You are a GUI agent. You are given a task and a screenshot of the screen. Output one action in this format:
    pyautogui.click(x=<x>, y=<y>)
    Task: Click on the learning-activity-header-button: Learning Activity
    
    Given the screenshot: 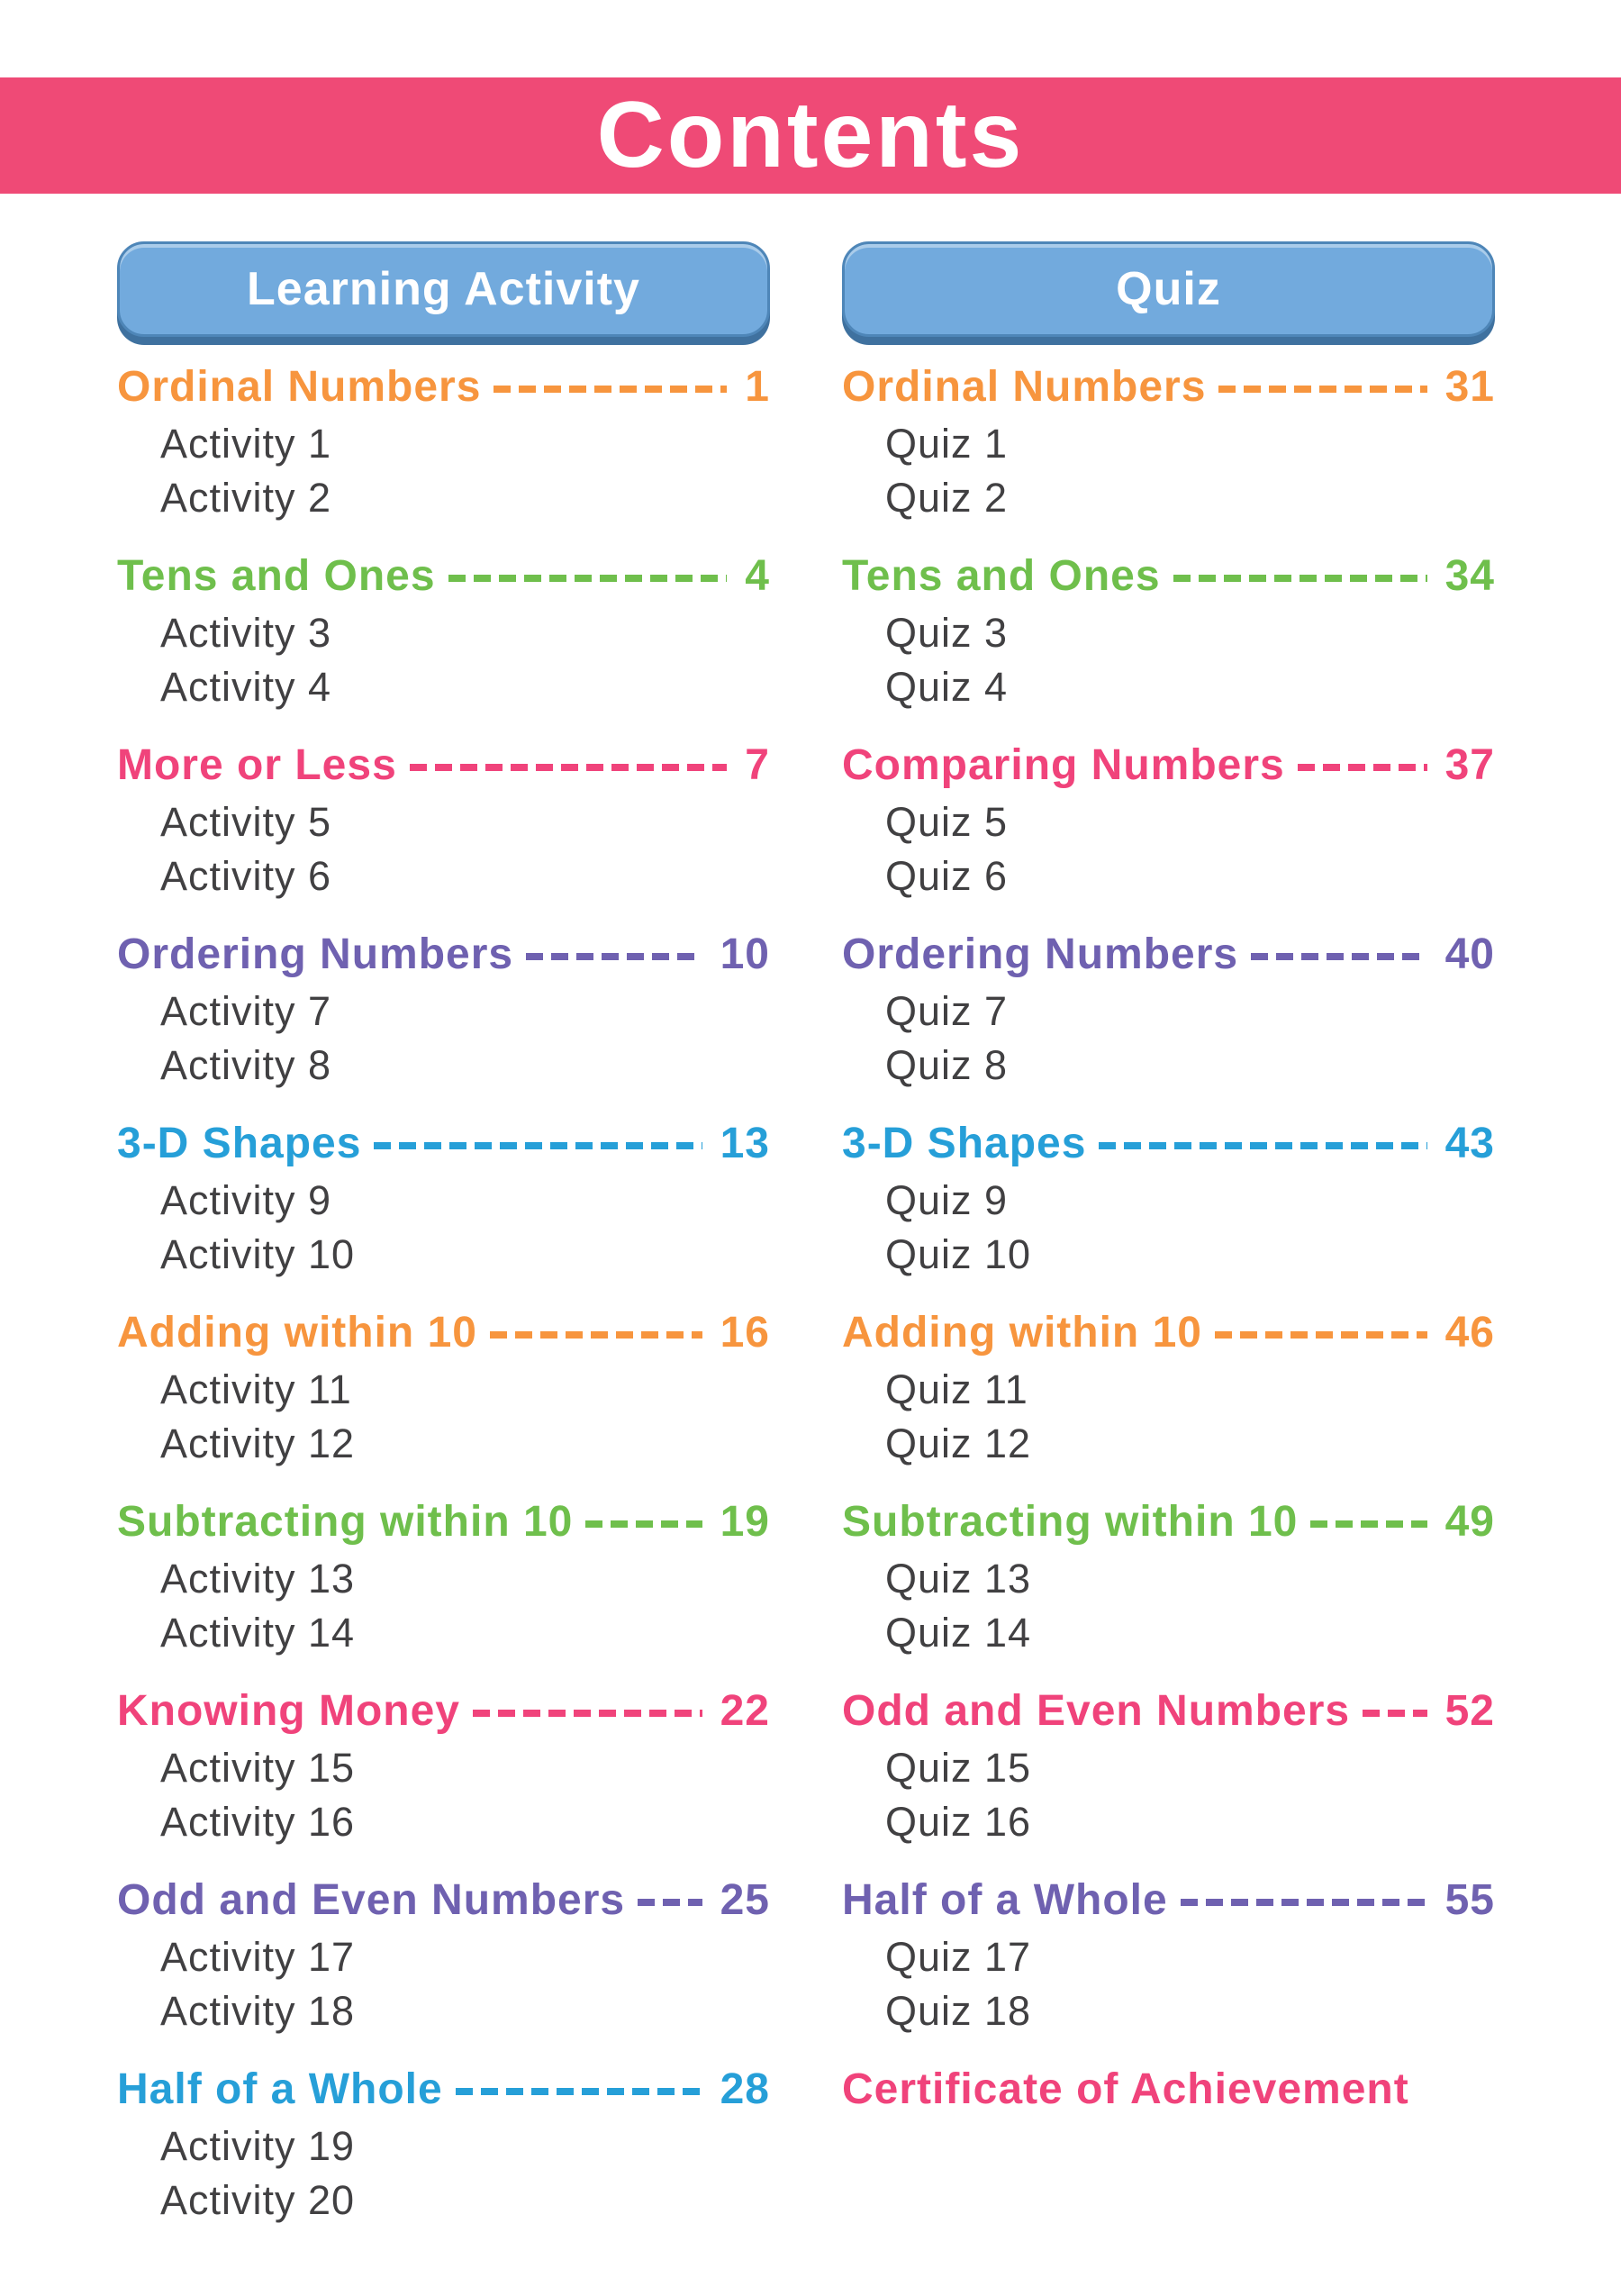 What is the action you would take?
    pyautogui.click(x=443, y=289)
    